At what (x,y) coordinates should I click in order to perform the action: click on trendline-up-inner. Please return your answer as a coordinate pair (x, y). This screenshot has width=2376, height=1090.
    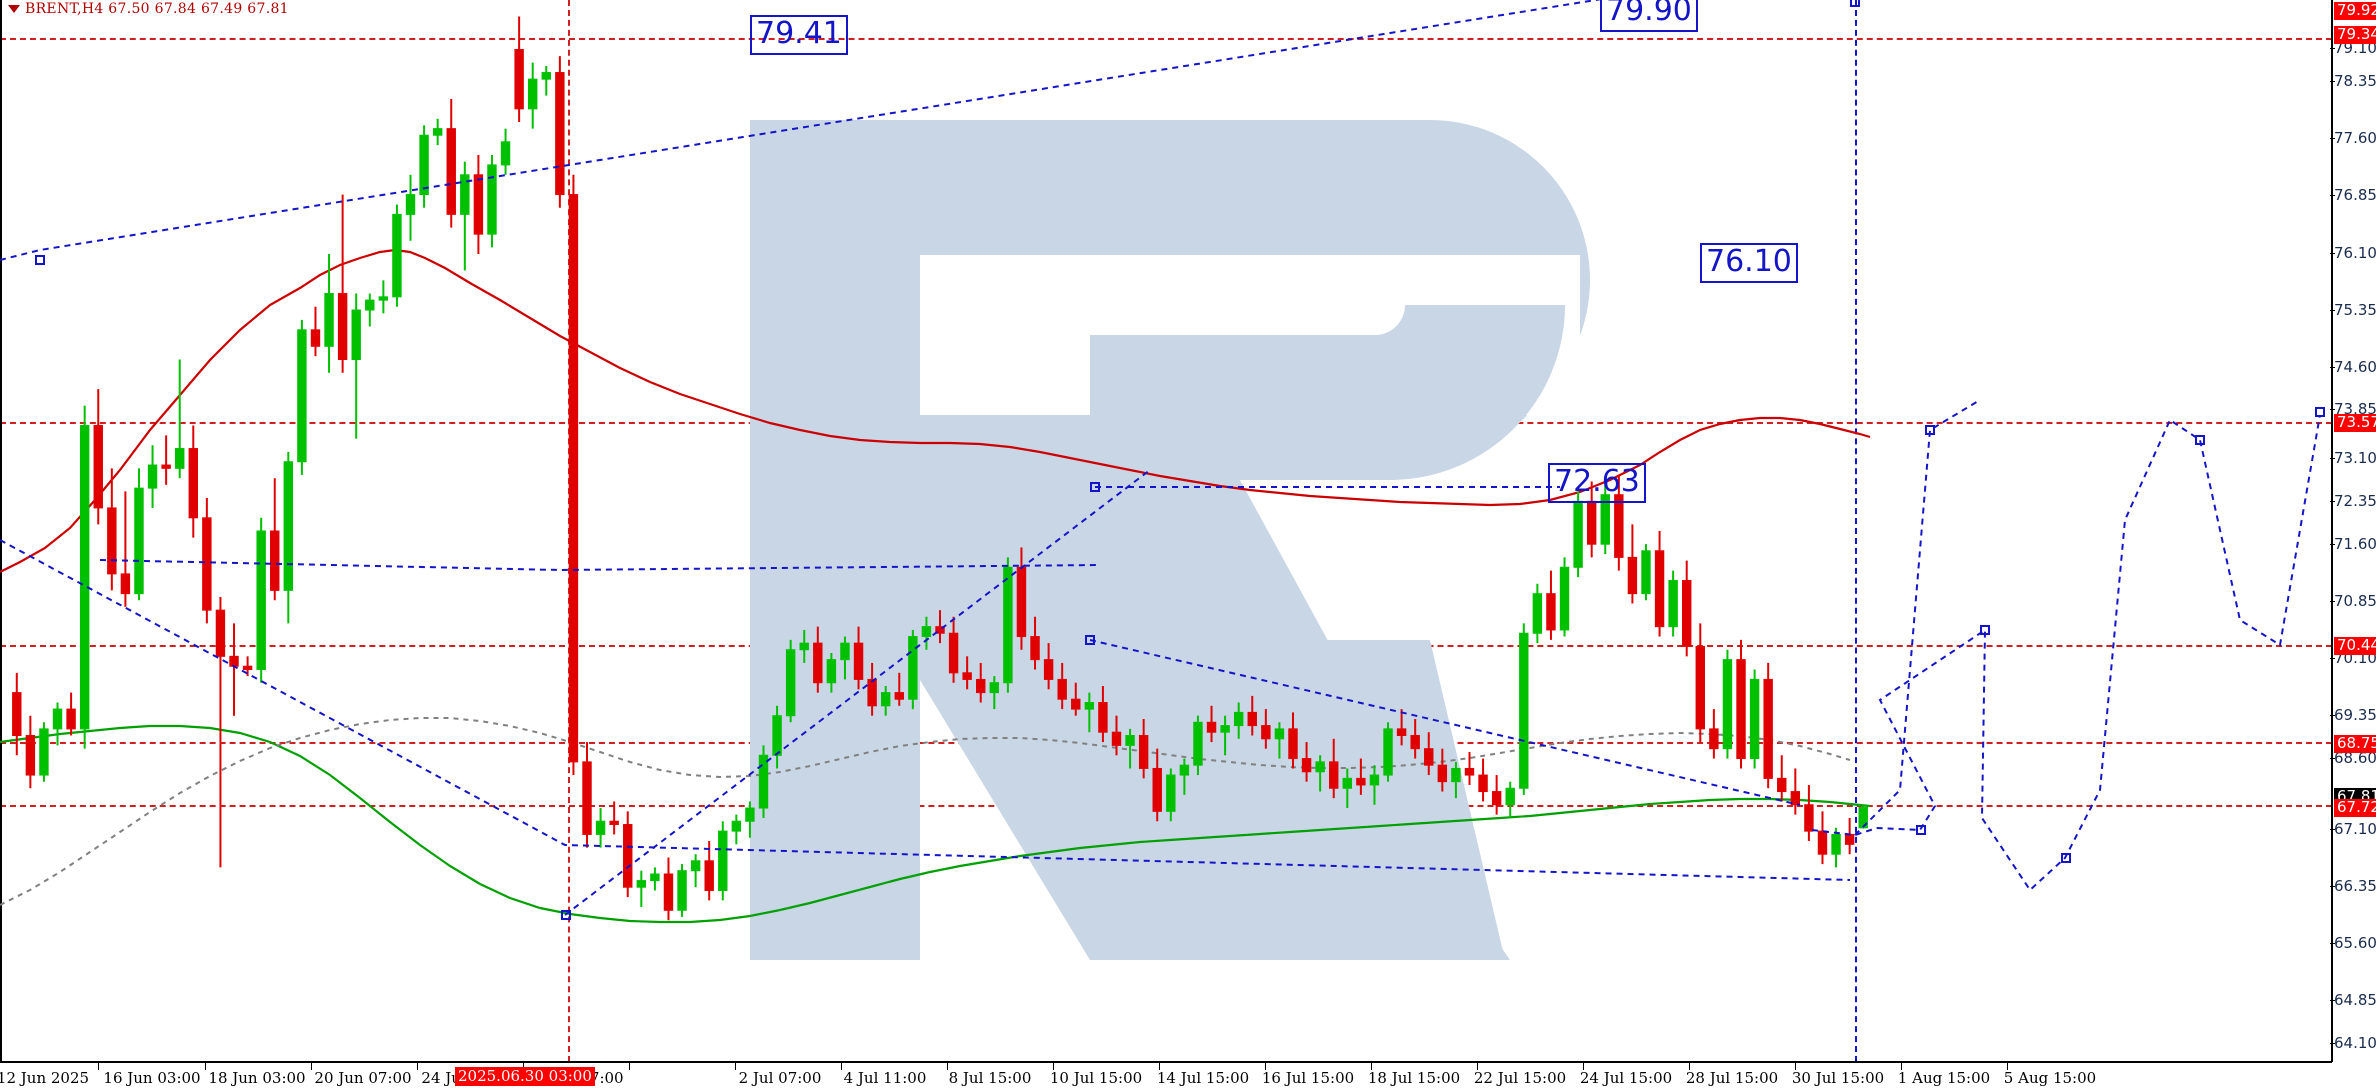
    Looking at the image, I should click on (857, 692).